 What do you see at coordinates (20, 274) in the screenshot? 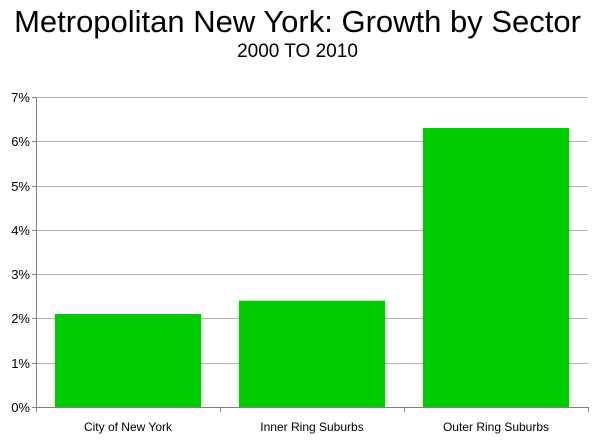
I see `y-tick-label: 3%` at bounding box center [20, 274].